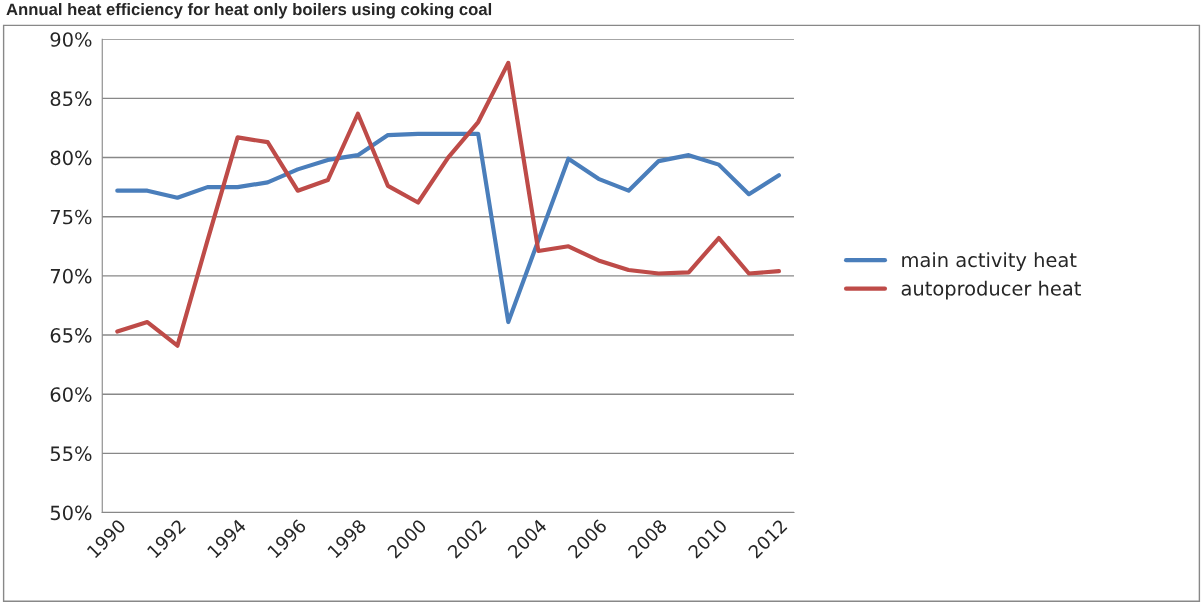  I want to click on y-tick-label: 60%, so click(71, 394).